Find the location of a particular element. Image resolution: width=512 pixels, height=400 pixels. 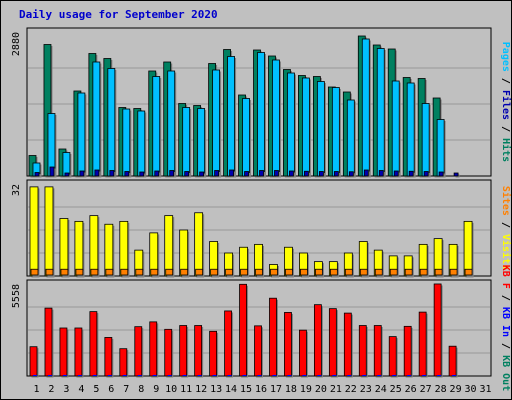

x-tick-label: 3 is located at coordinates (66, 389).